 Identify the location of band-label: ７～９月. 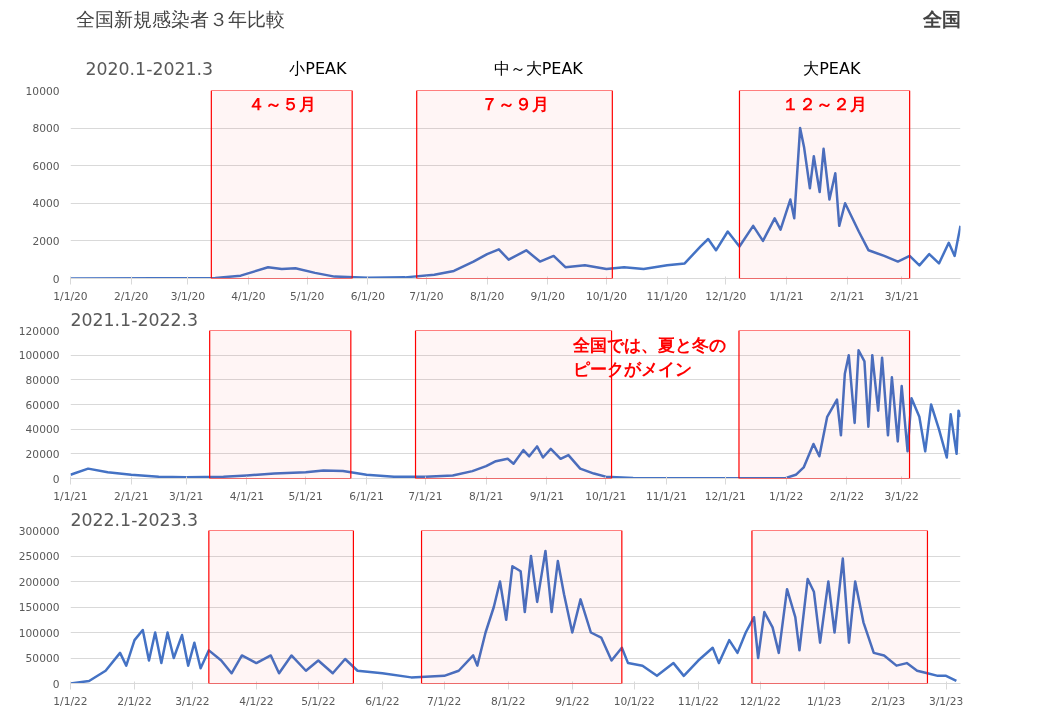
(514, 103).